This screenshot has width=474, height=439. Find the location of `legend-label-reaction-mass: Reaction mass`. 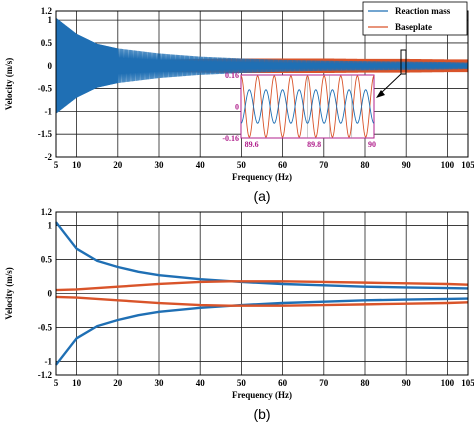

legend-label-reaction-mass: Reaction mass is located at coordinates (423, 11).